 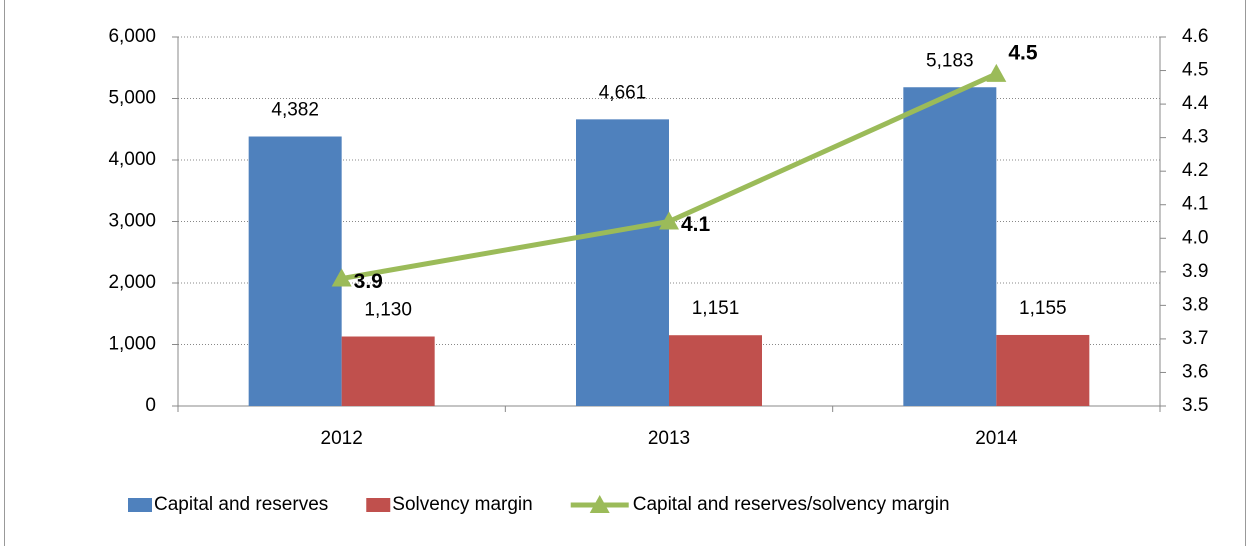 What do you see at coordinates (1195, 371) in the screenshot?
I see `y2-tick-label: 3.6` at bounding box center [1195, 371].